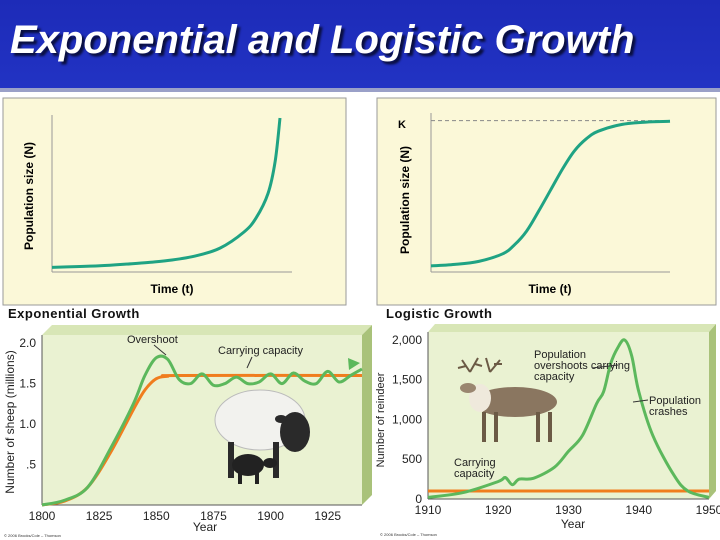  I want to click on overshoot-pointer, so click(160, 350).